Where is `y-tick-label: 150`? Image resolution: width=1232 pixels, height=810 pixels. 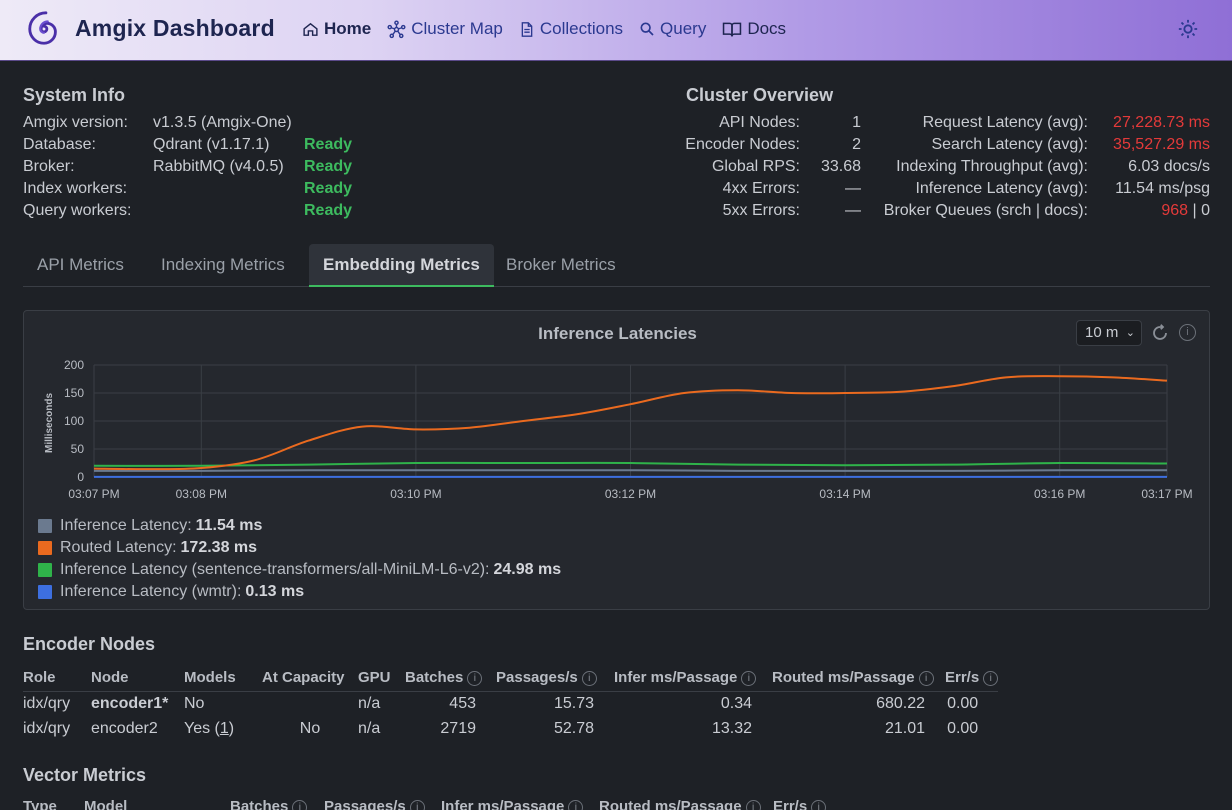
y-tick-label: 150 is located at coordinates (74, 393).